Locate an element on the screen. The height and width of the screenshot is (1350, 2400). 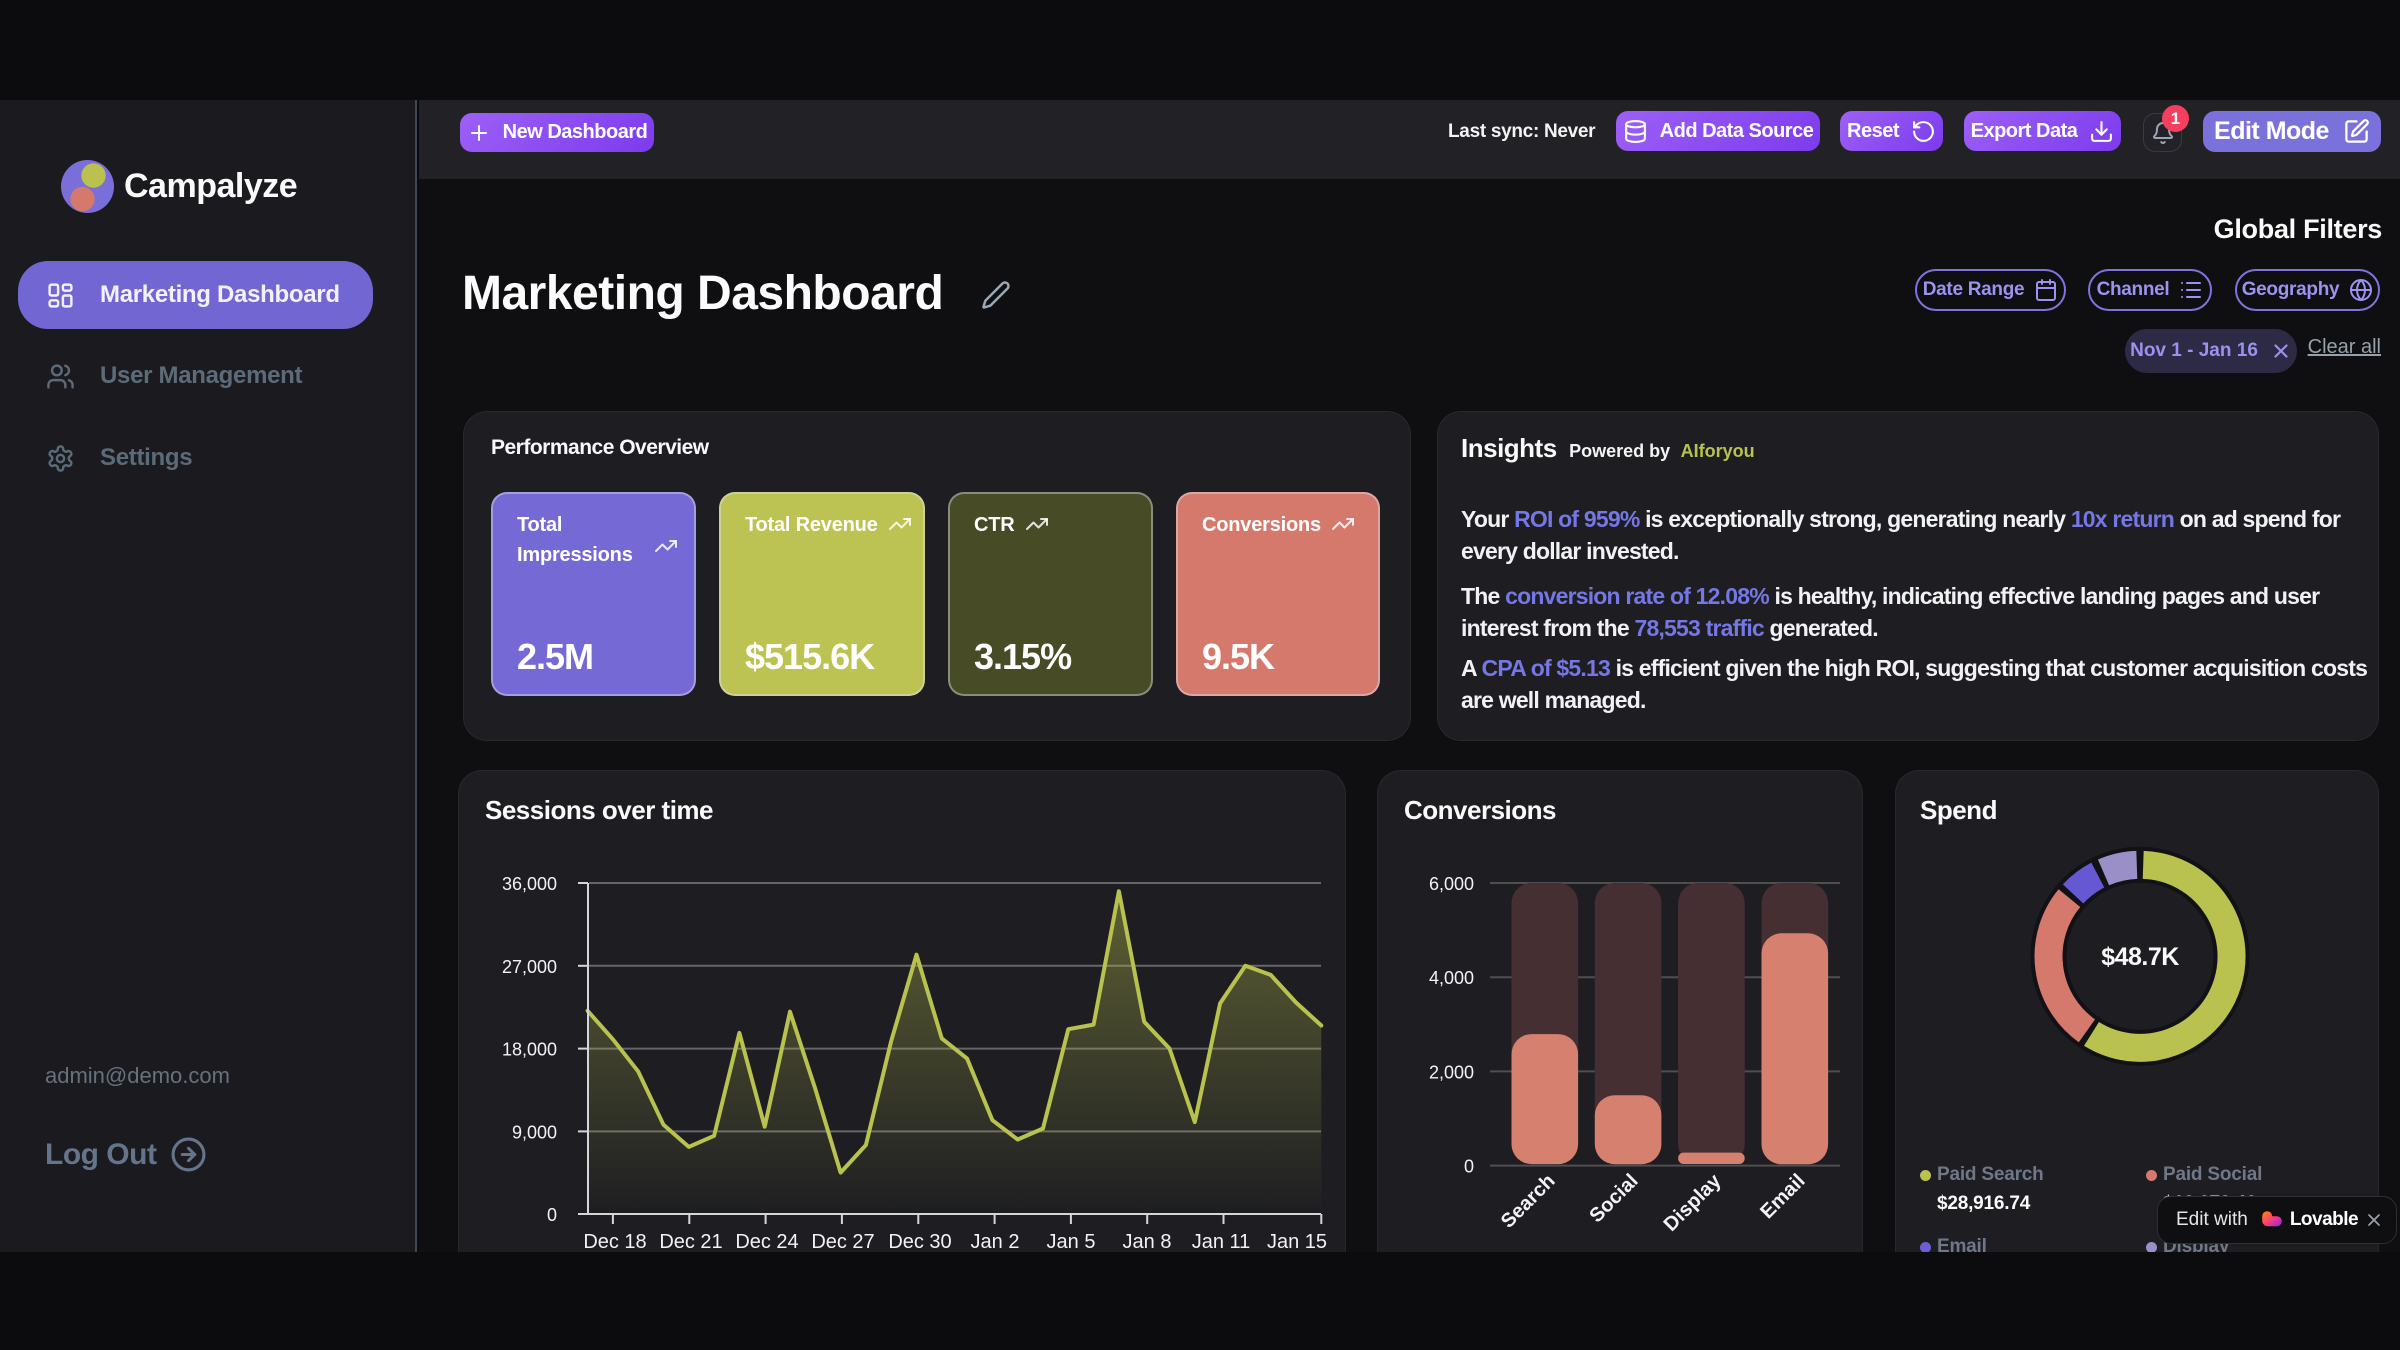
svg-text: $48.7K is located at coordinates (2140, 957).